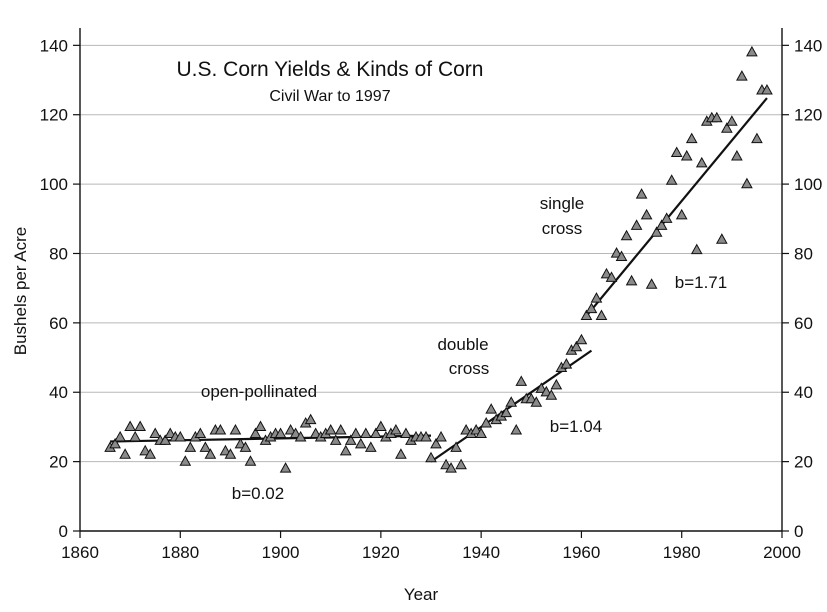 Image resolution: width=827 pixels, height=612 pixels. I want to click on point-1977, so click(666, 217).